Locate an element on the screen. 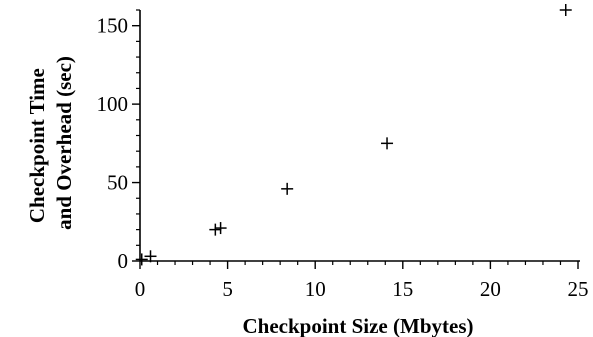 This screenshot has height=337, width=593. y-axis-title-line-2: and Overhead (sec) is located at coordinates (64, 143).